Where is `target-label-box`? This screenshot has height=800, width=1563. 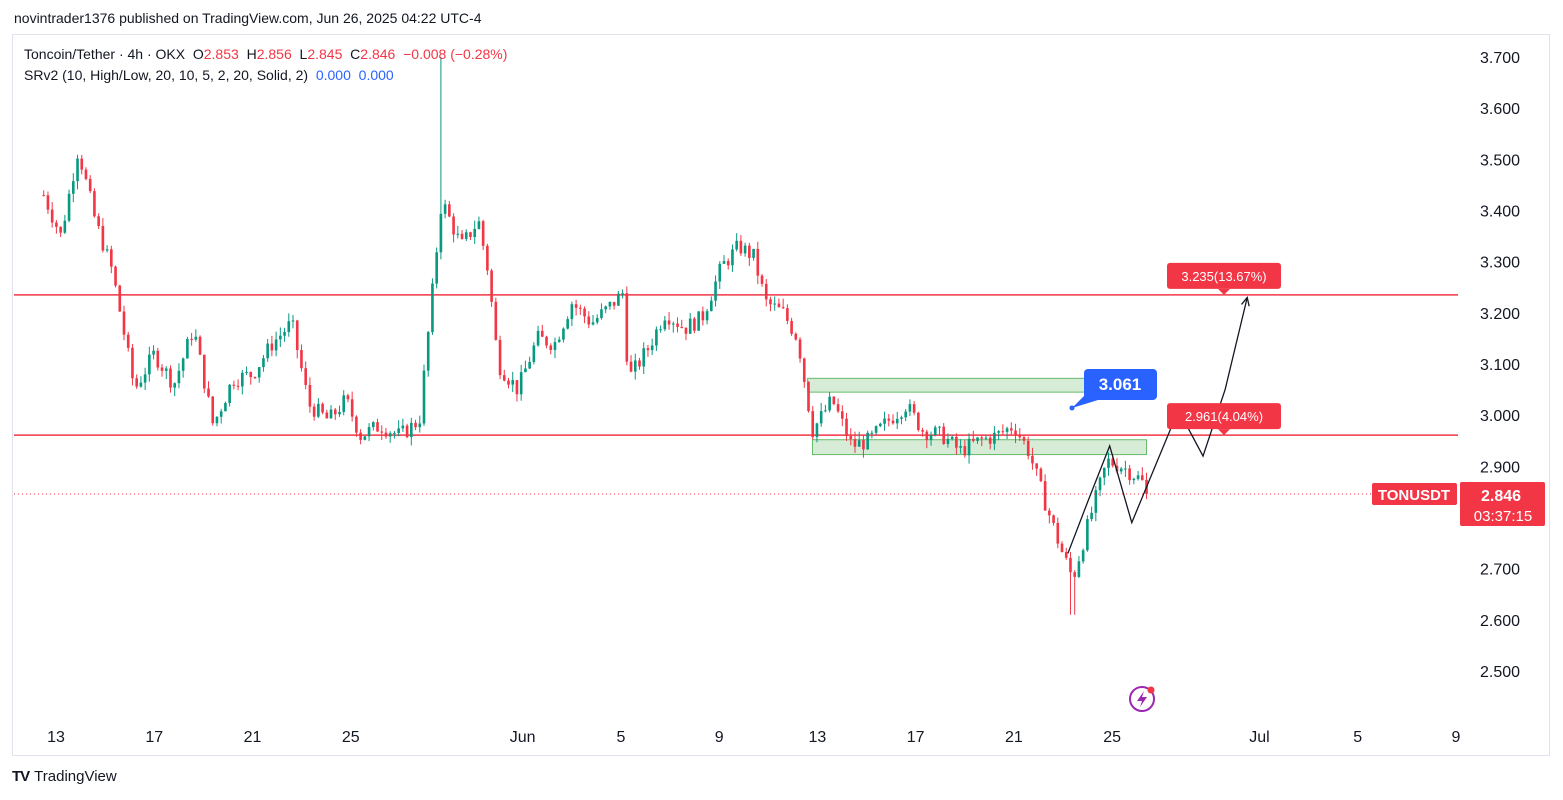 target-label-box is located at coordinates (1224, 275).